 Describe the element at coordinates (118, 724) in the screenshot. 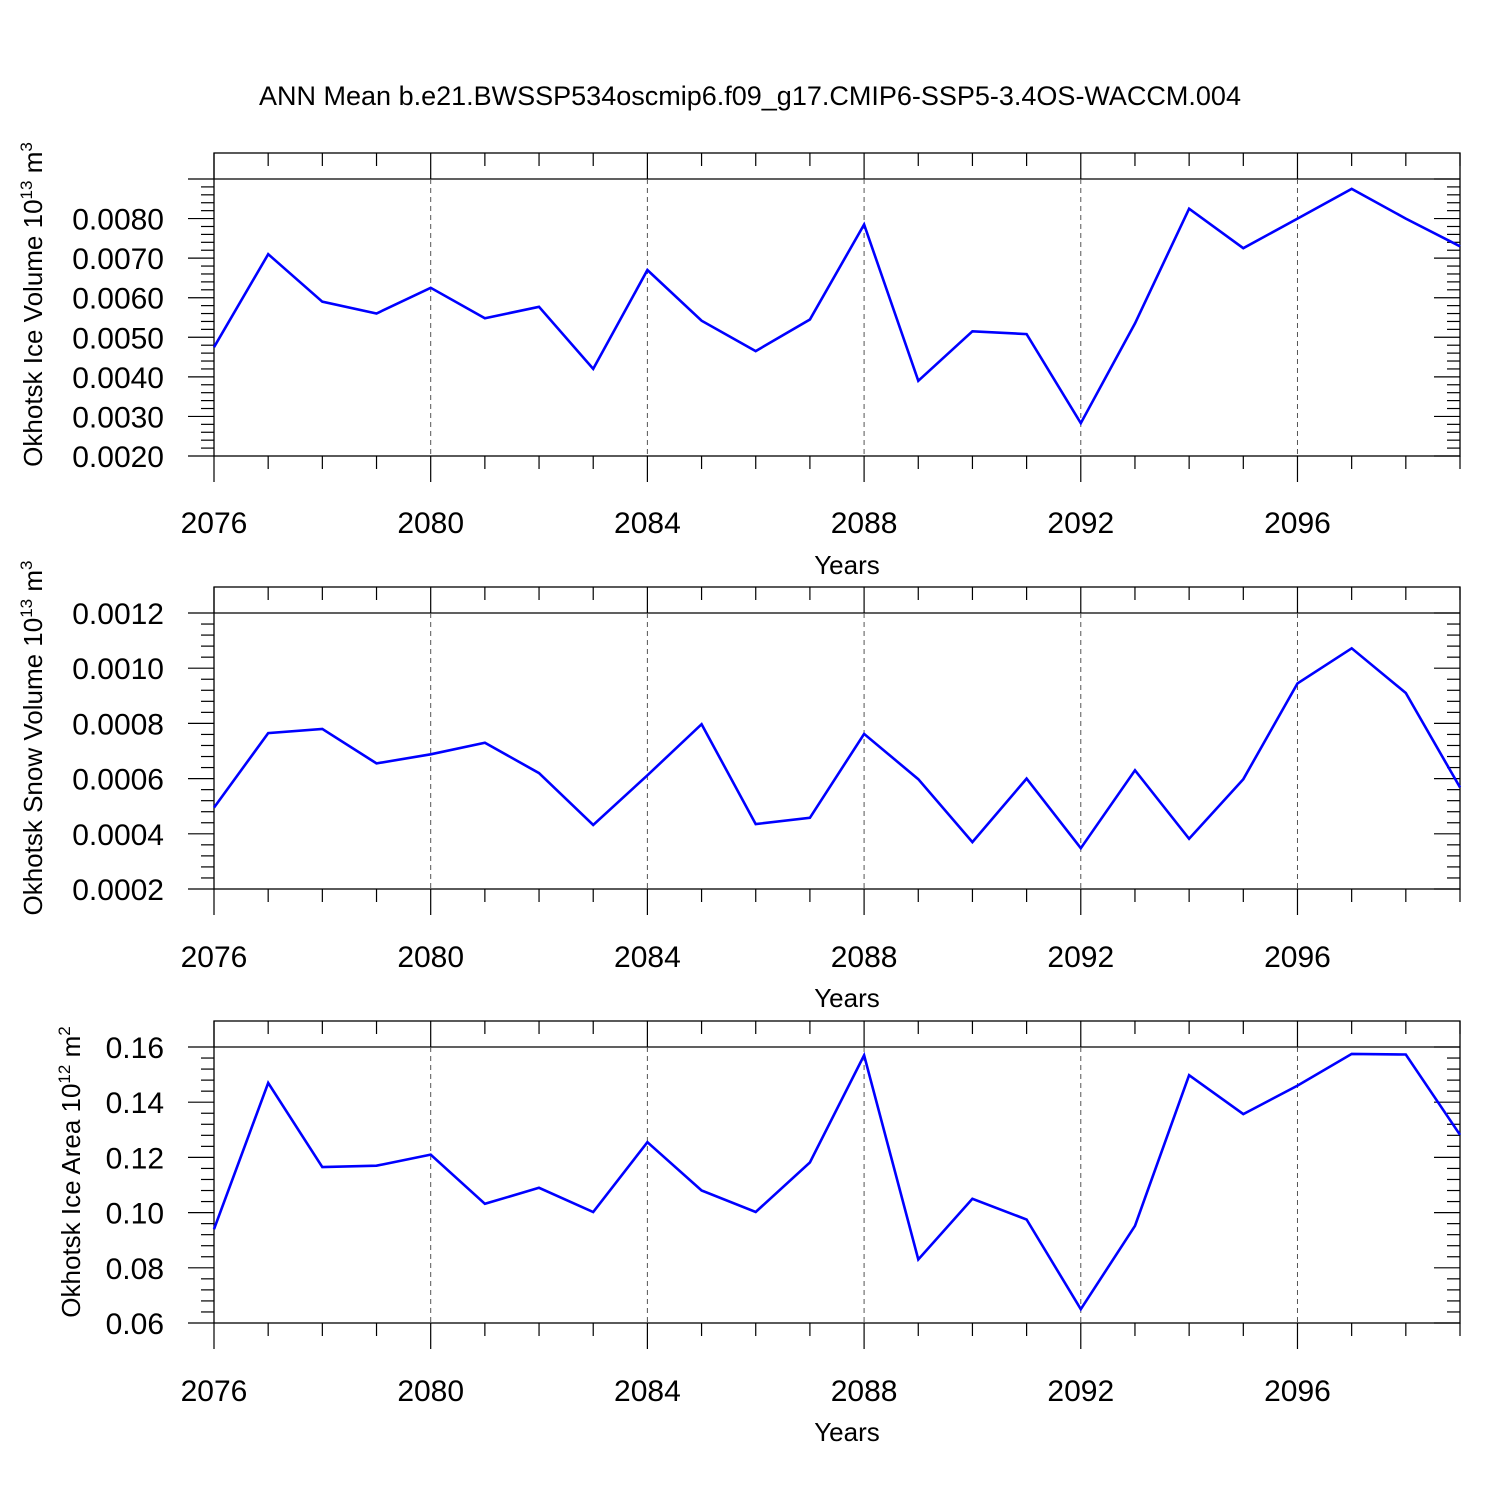

I see `y-tick-label: 0.0008` at that location.